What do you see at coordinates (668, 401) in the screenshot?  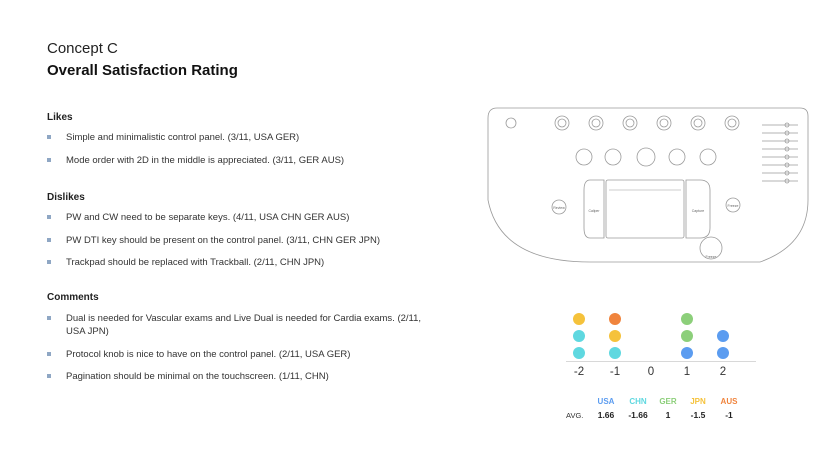 I see `legend-entry: GER` at bounding box center [668, 401].